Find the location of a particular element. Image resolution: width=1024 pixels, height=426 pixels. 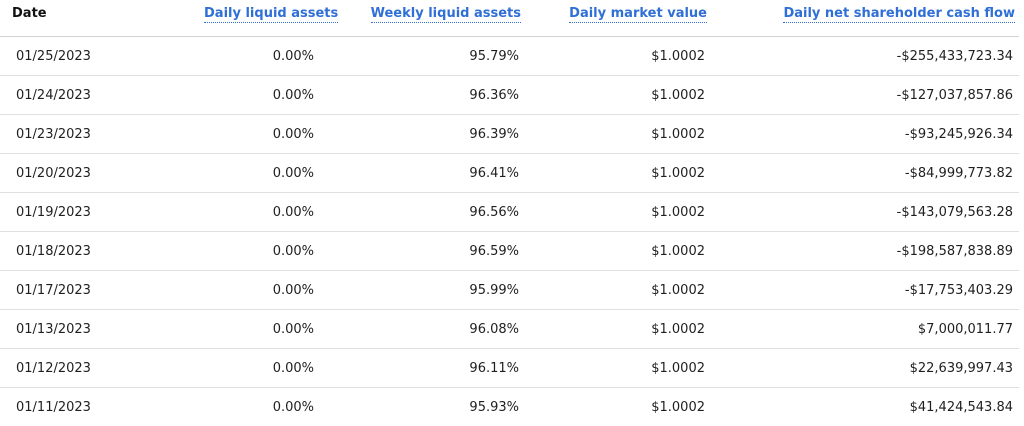

cell-weekly-liquid-assets: 96.39% is located at coordinates (422, 134).